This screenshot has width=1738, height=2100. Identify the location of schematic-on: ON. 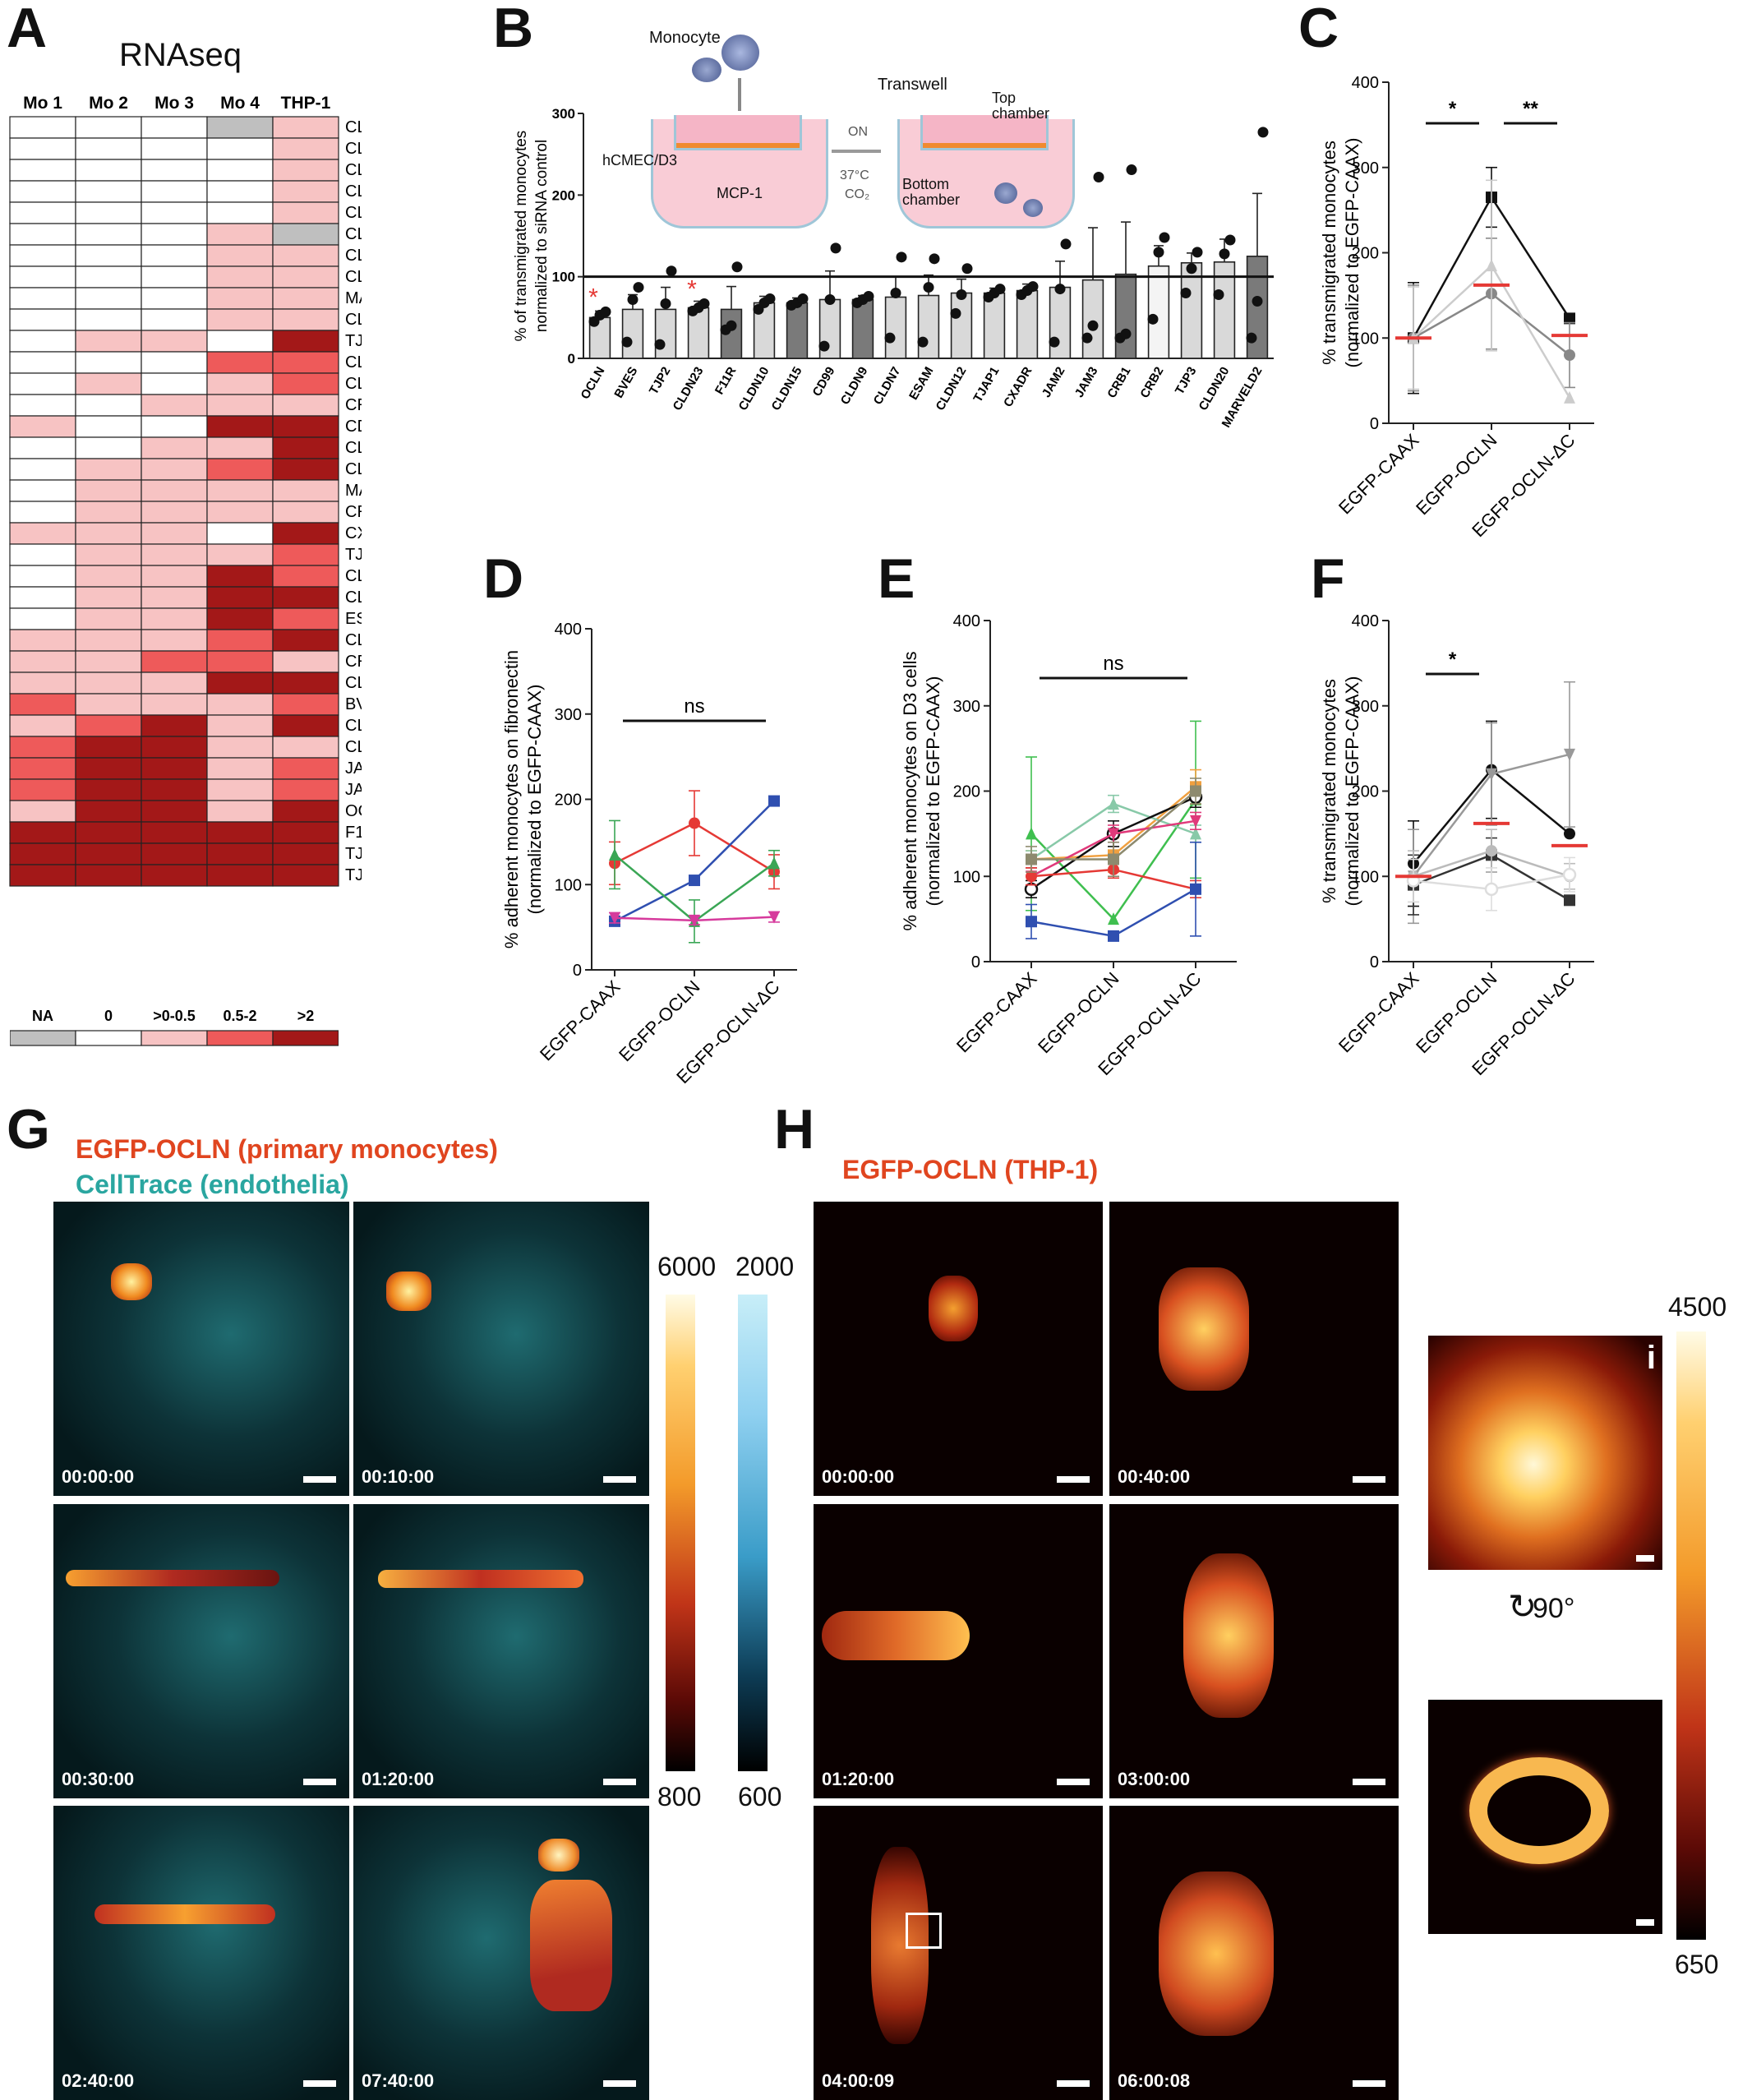
(858, 132).